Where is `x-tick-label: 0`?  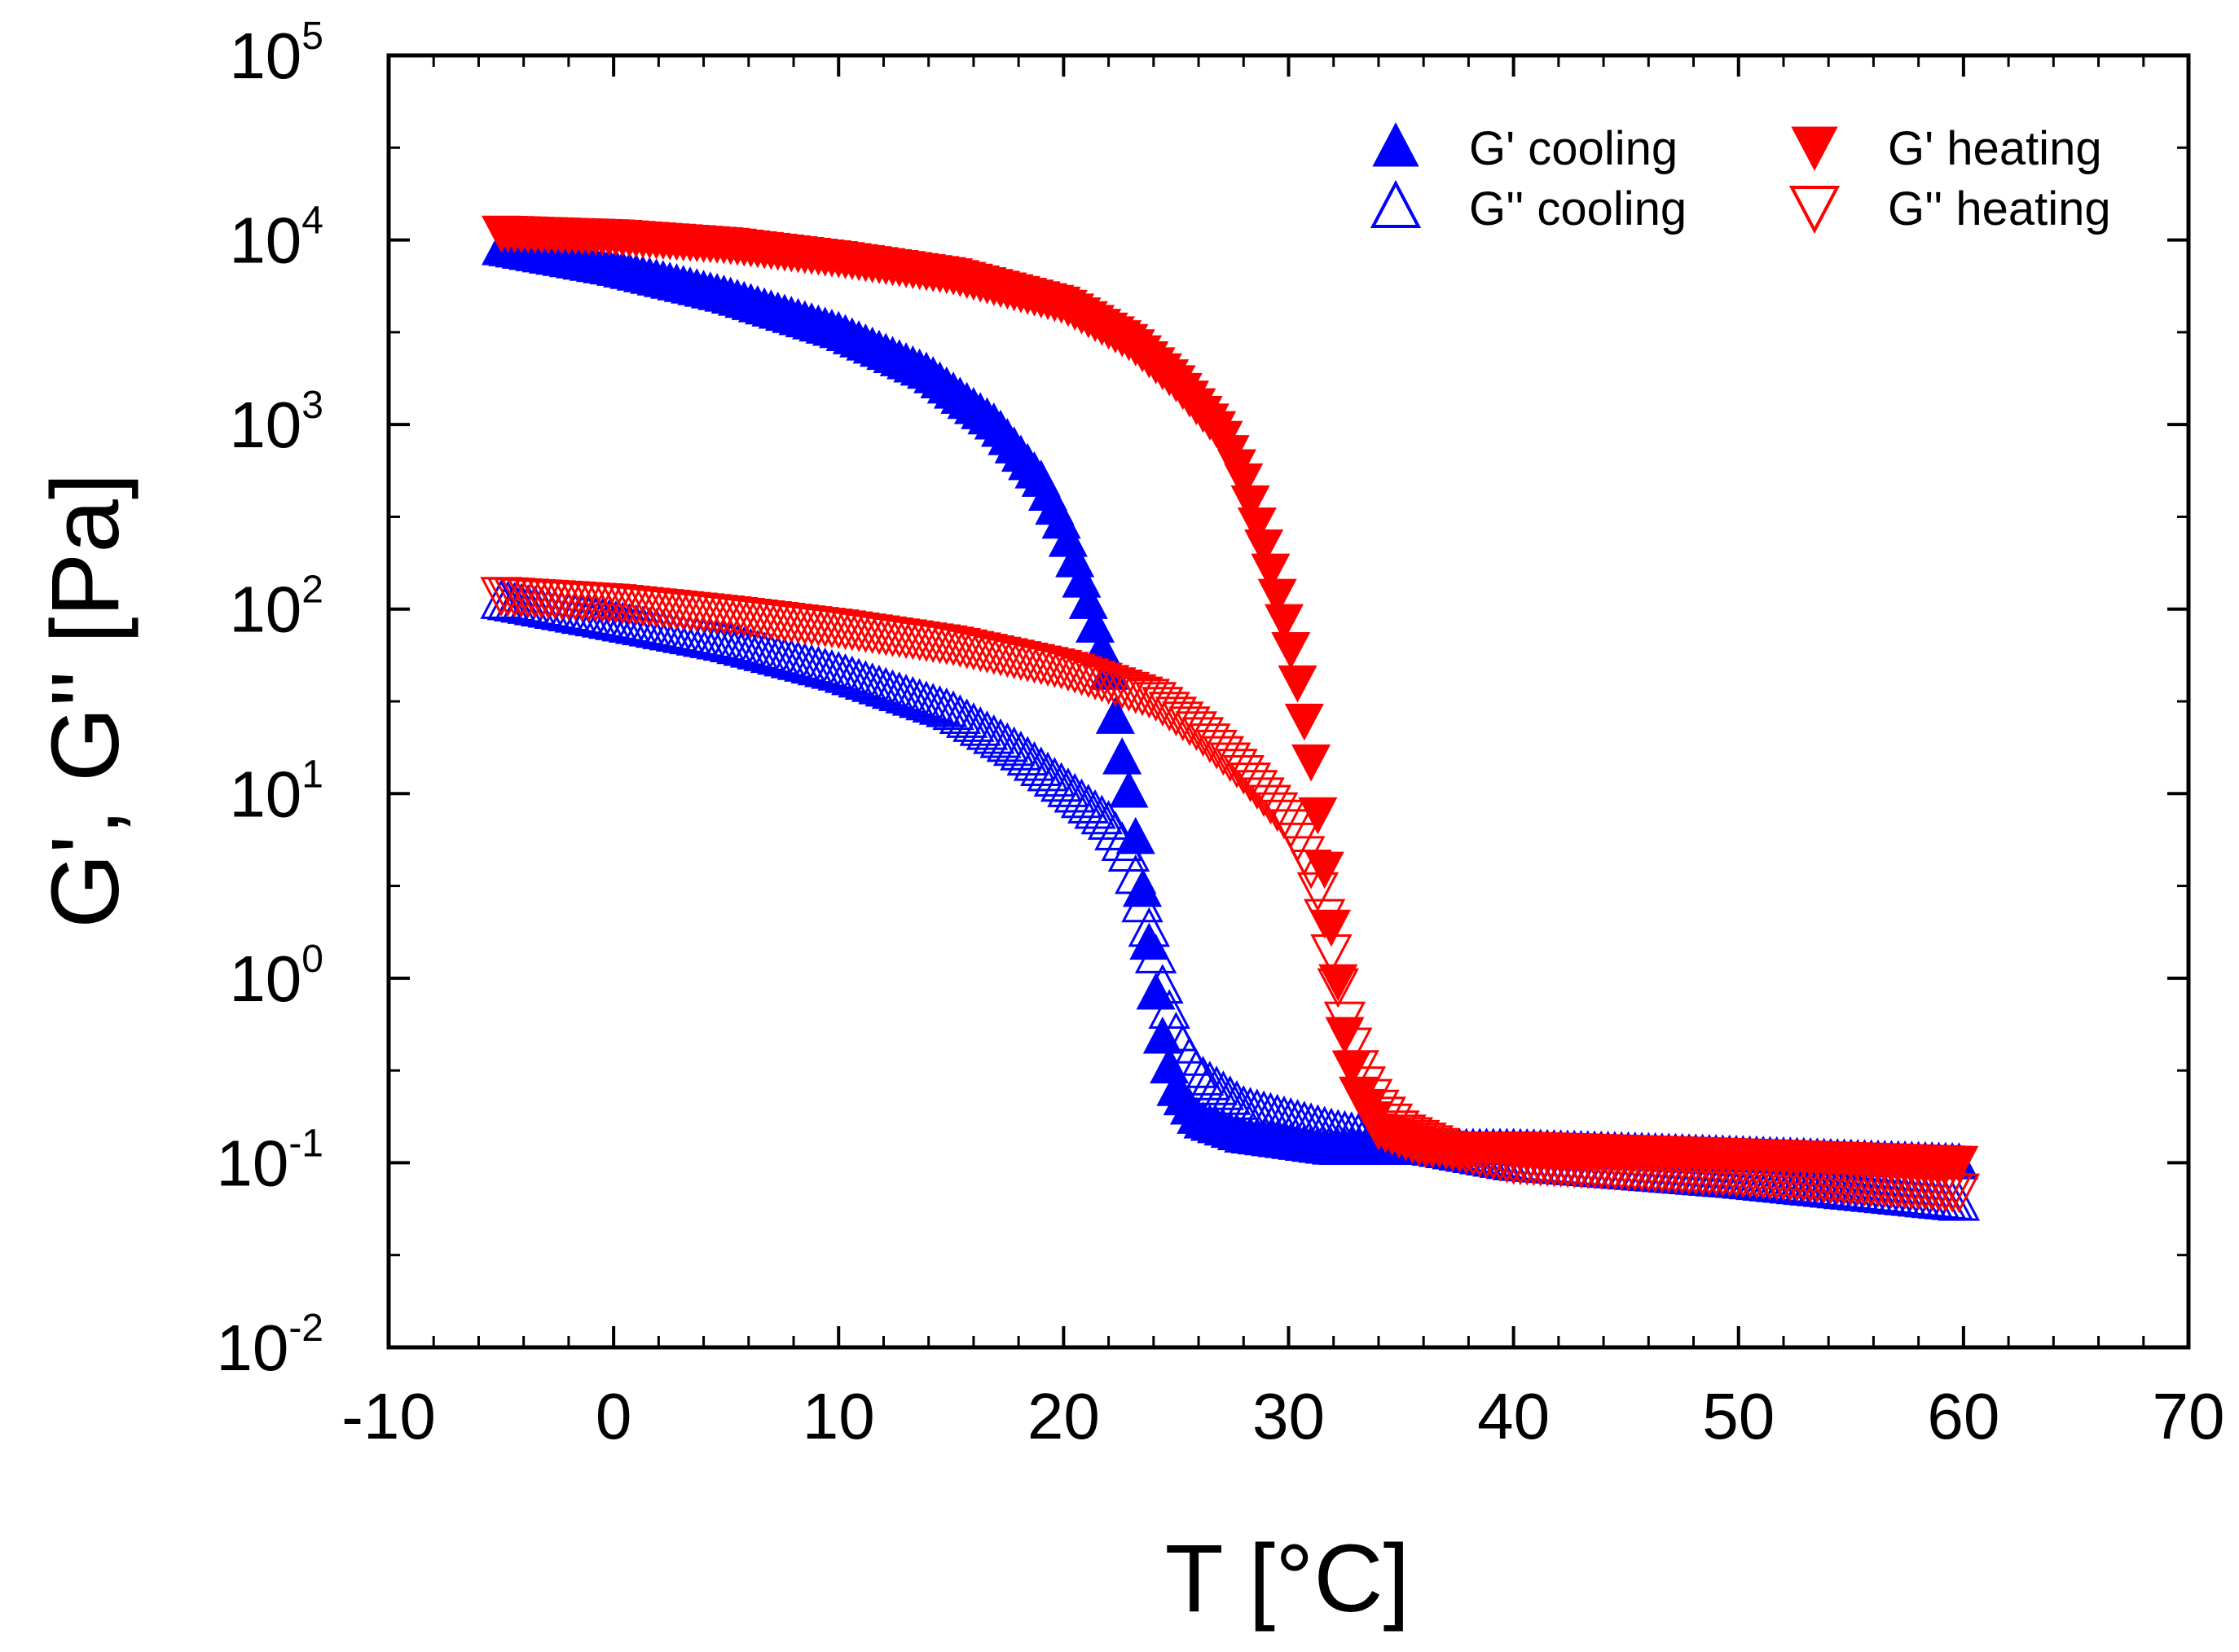
x-tick-label: 0 is located at coordinates (614, 1416).